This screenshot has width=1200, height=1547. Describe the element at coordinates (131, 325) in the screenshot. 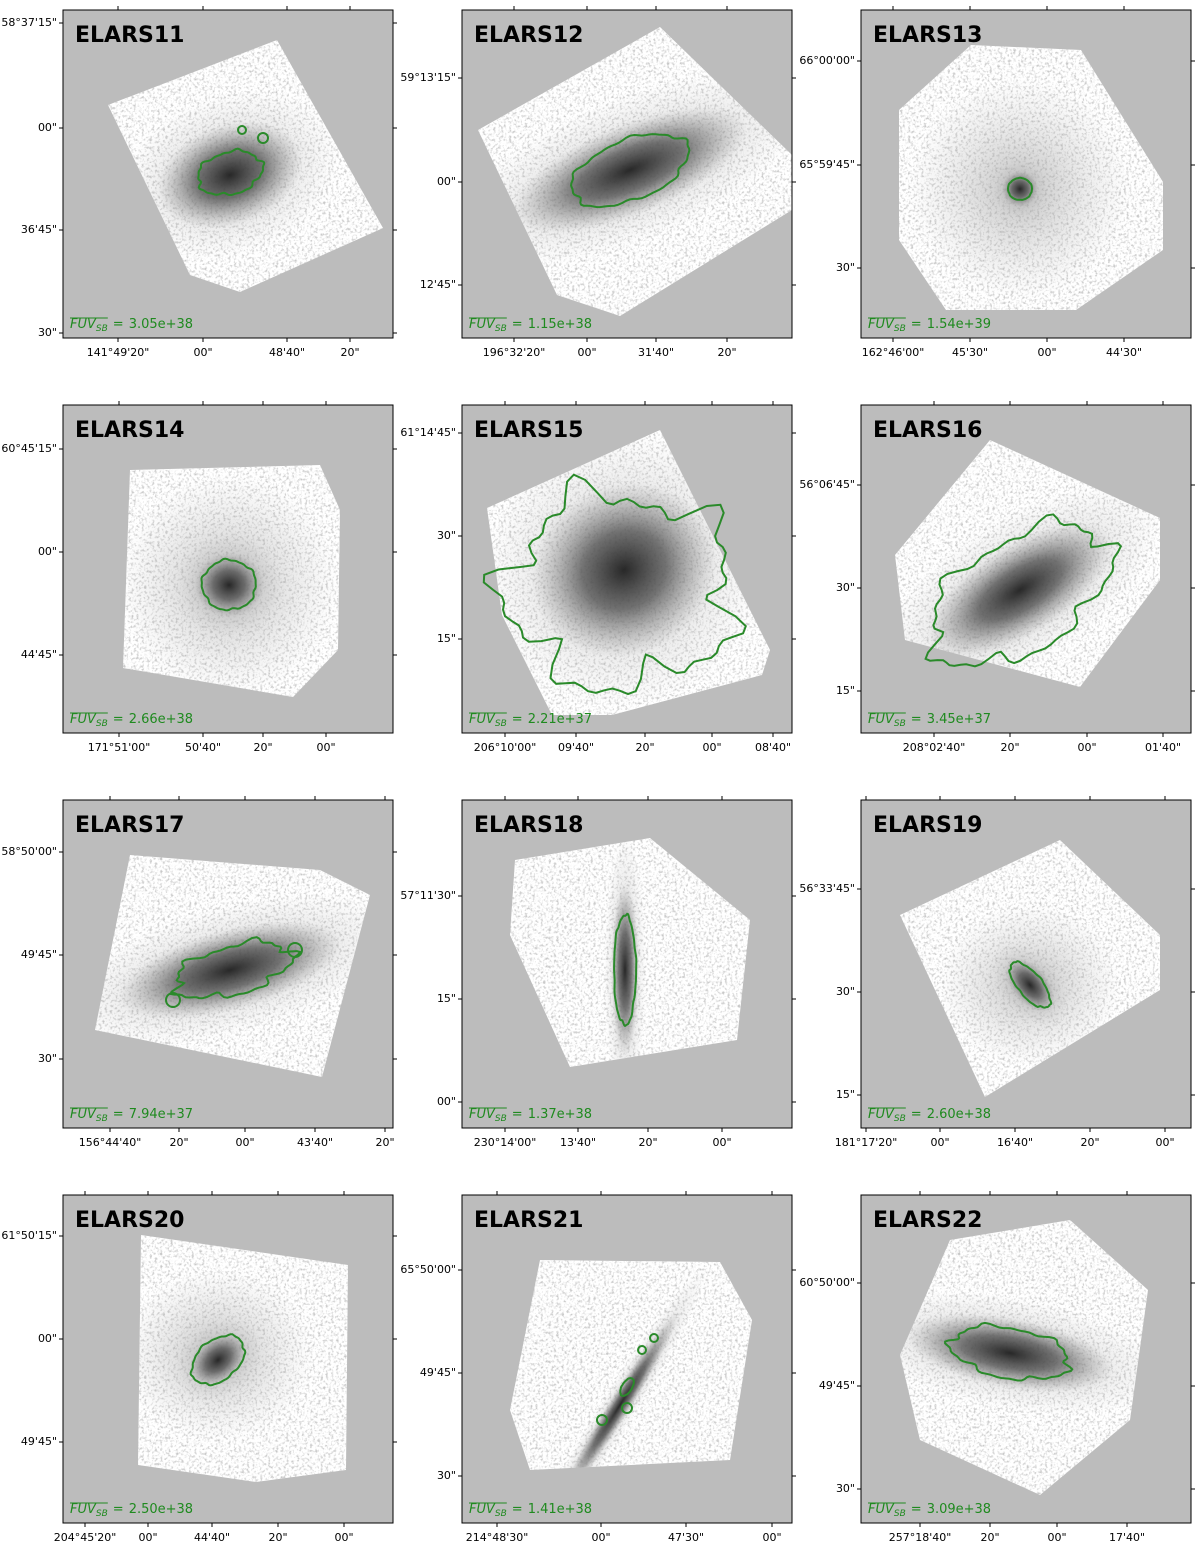

I see `annotation: FUVSB = 3.05e+38` at that location.